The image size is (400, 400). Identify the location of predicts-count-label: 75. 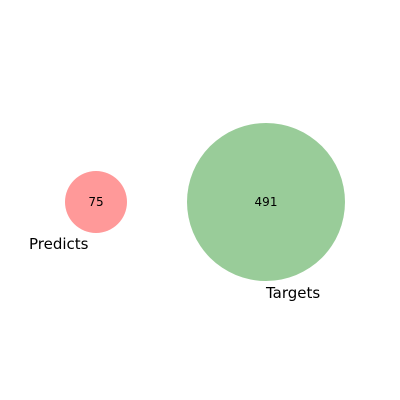
(95, 202).